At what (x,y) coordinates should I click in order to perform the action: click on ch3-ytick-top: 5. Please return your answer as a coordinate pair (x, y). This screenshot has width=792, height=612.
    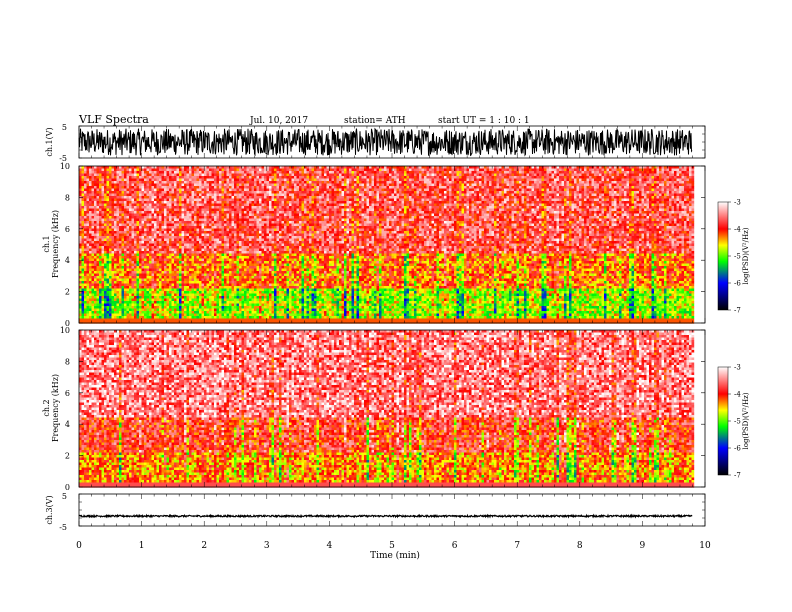
    Looking at the image, I should click on (64, 496).